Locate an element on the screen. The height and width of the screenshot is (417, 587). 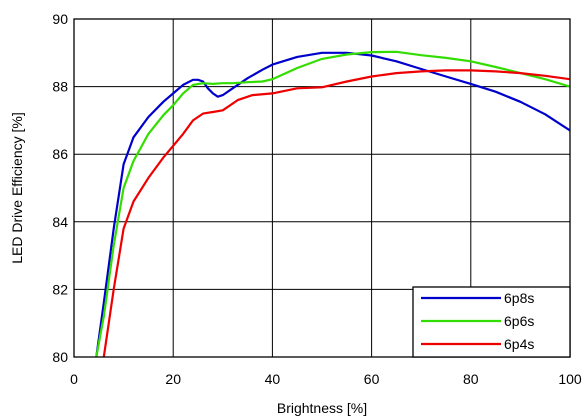
y-tick-label: 80 is located at coordinates (60, 357).